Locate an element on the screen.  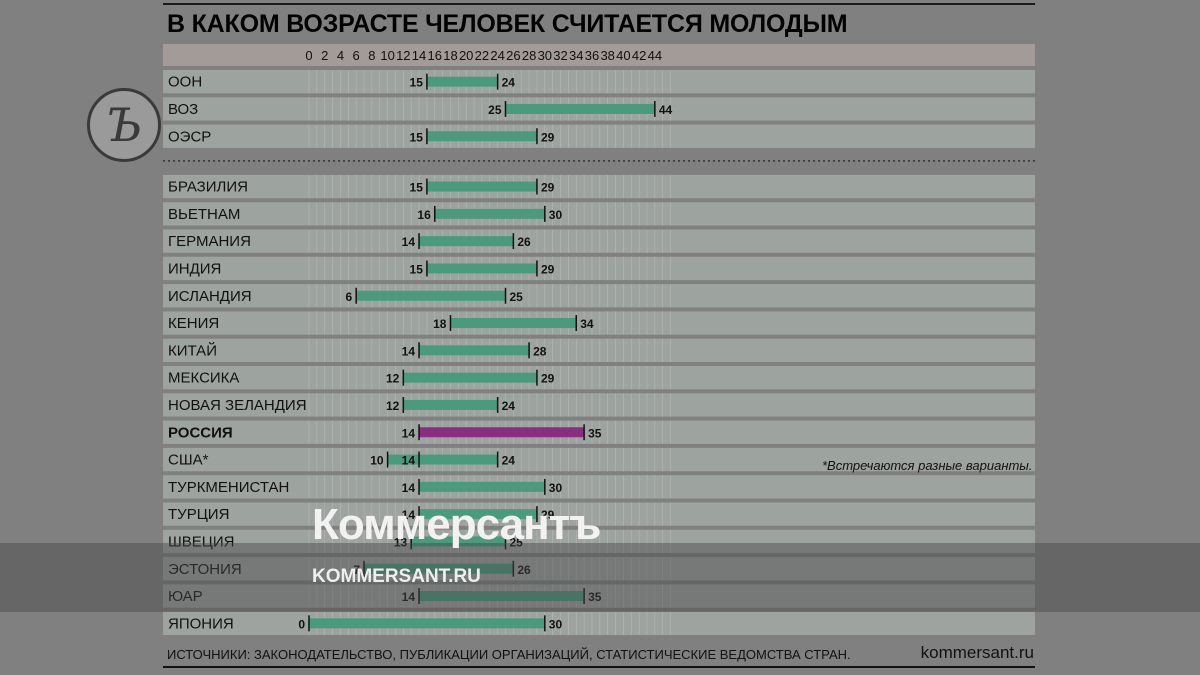
row-label: ВОЗ is located at coordinates (183, 109).